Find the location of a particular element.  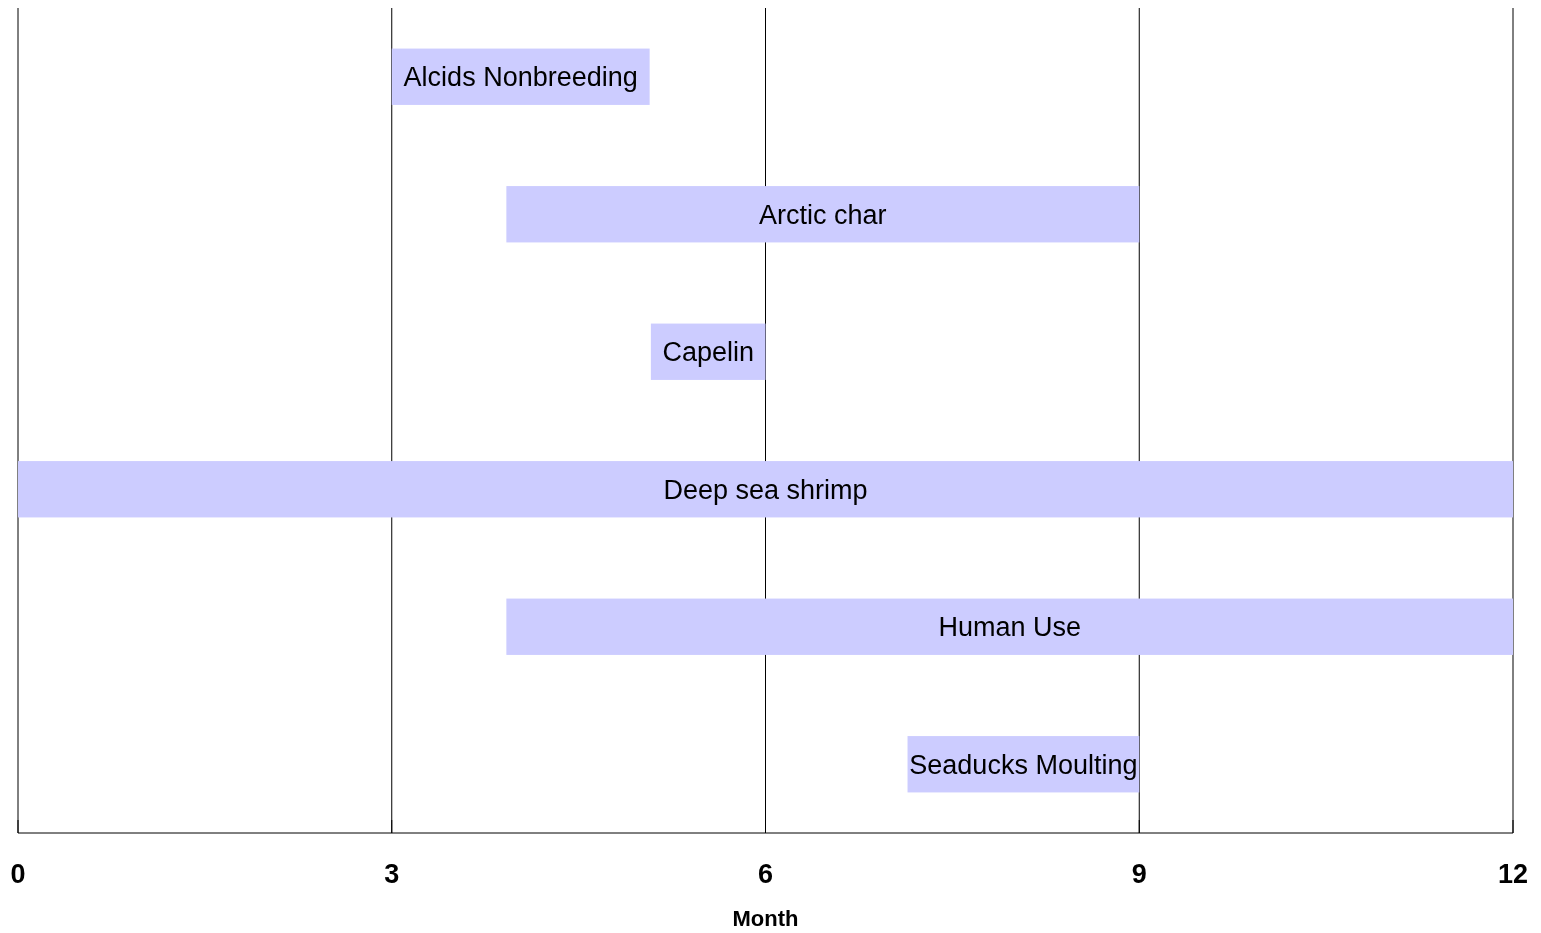

x-tick-label: 3 is located at coordinates (392, 874).